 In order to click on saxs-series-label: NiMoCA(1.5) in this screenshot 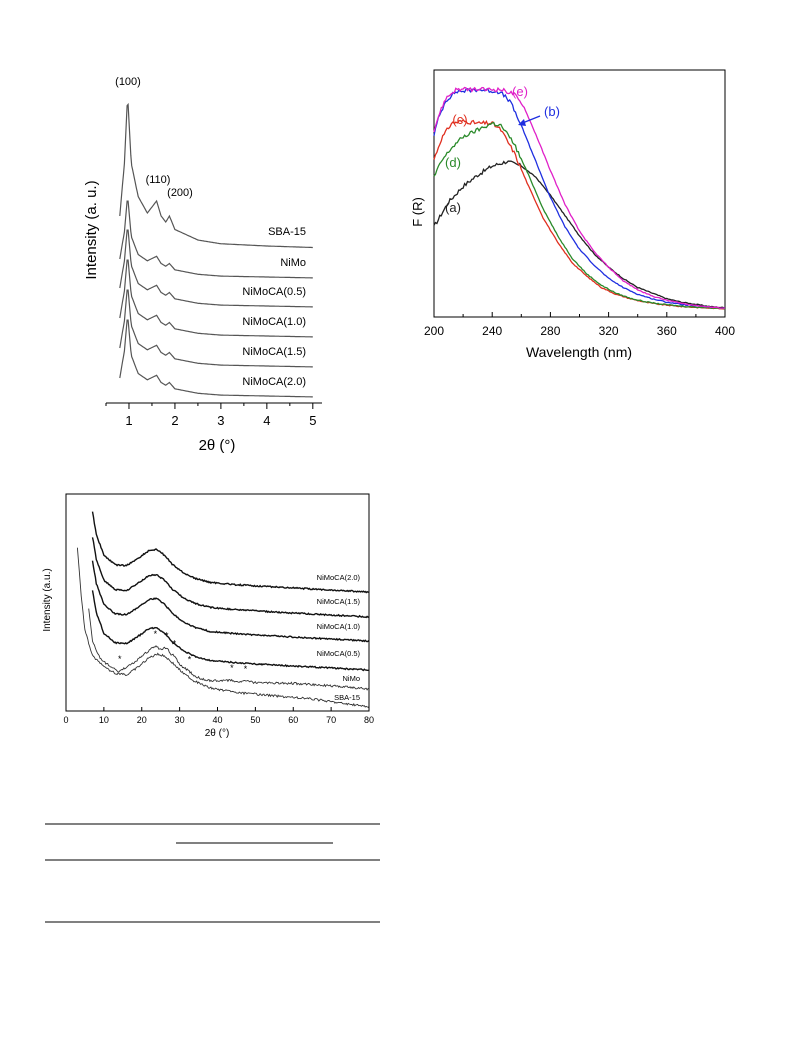, I will do `click(274, 352)`.